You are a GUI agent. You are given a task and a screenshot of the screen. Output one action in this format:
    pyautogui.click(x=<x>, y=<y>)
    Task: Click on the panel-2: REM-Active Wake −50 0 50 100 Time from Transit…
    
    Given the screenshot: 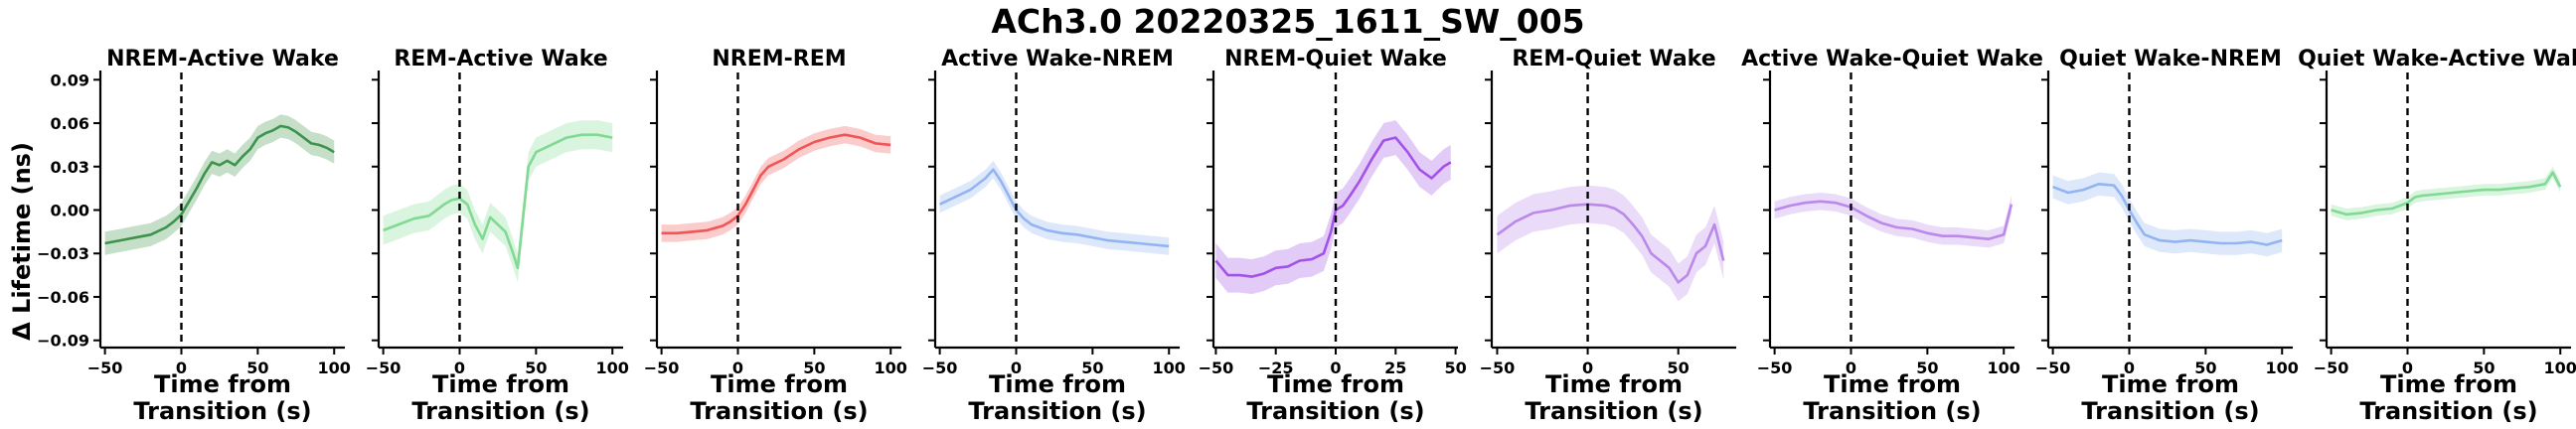 What is the action you would take?
    pyautogui.click(x=497, y=236)
    